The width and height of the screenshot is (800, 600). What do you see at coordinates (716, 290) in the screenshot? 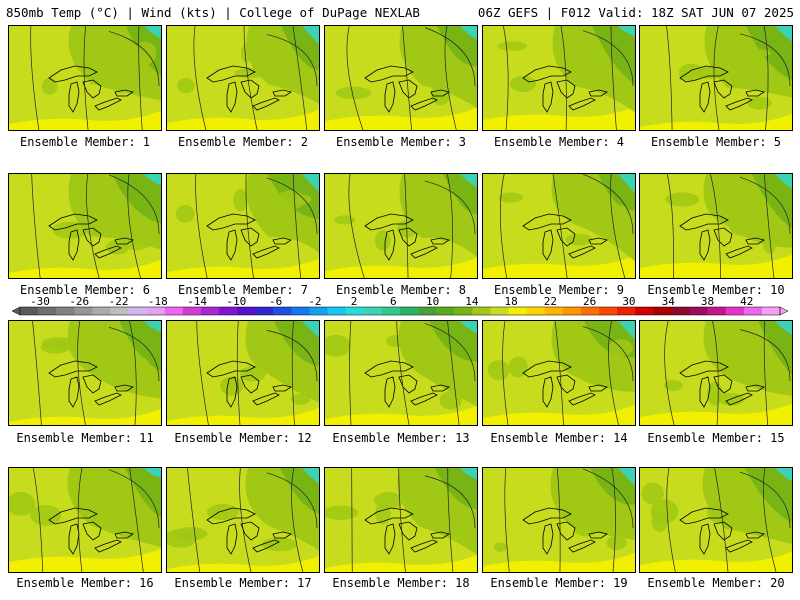
I see `member-caption: Ensemble Member: 10` at bounding box center [716, 290].